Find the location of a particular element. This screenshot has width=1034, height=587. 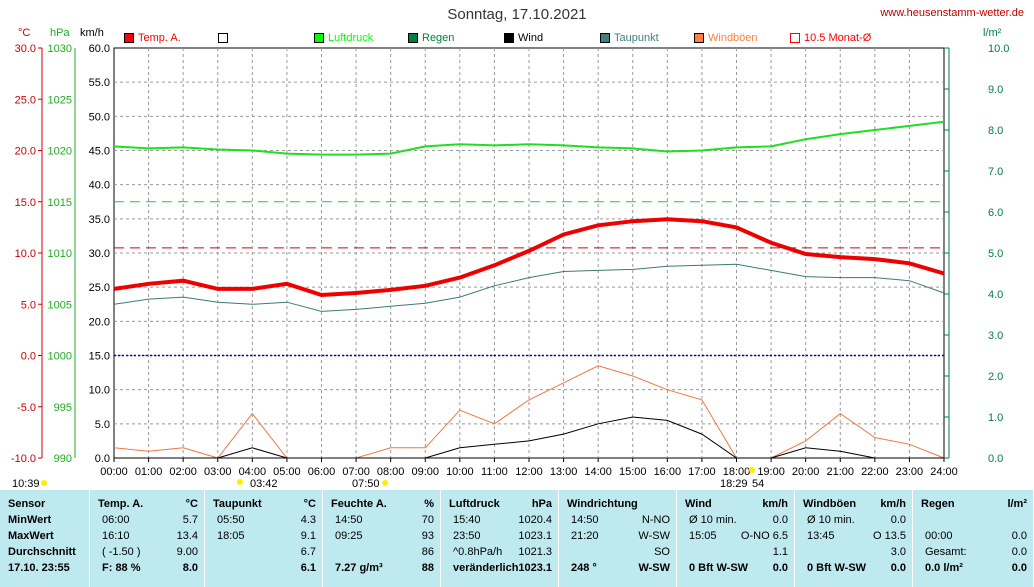

legend-item: Wind is located at coordinates (523, 38).